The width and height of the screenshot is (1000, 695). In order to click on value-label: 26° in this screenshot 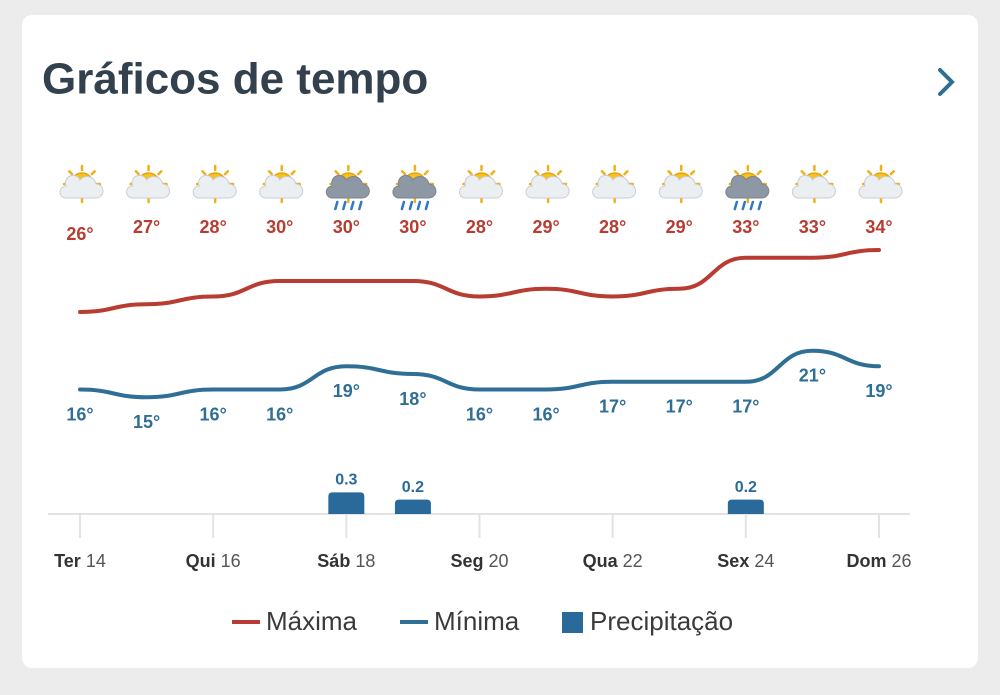, I will do `click(79, 234)`.